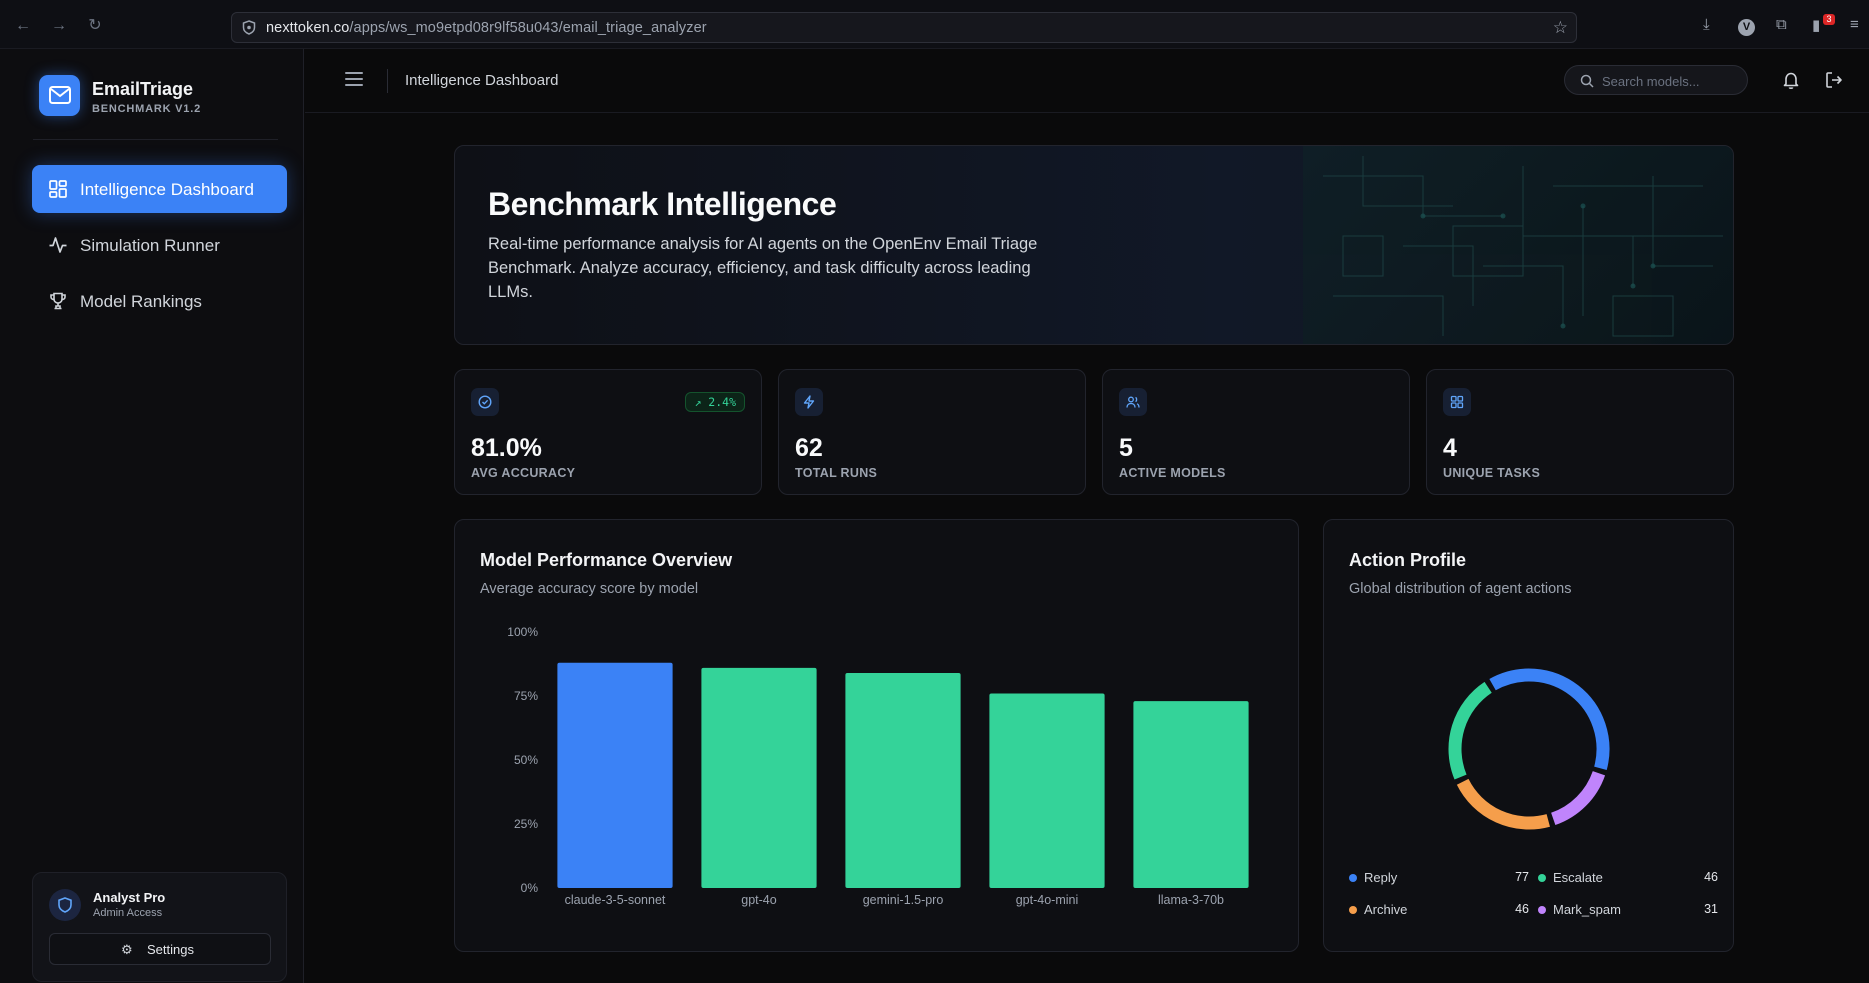 This screenshot has height=983, width=1869. I want to click on logo, so click(59, 95).